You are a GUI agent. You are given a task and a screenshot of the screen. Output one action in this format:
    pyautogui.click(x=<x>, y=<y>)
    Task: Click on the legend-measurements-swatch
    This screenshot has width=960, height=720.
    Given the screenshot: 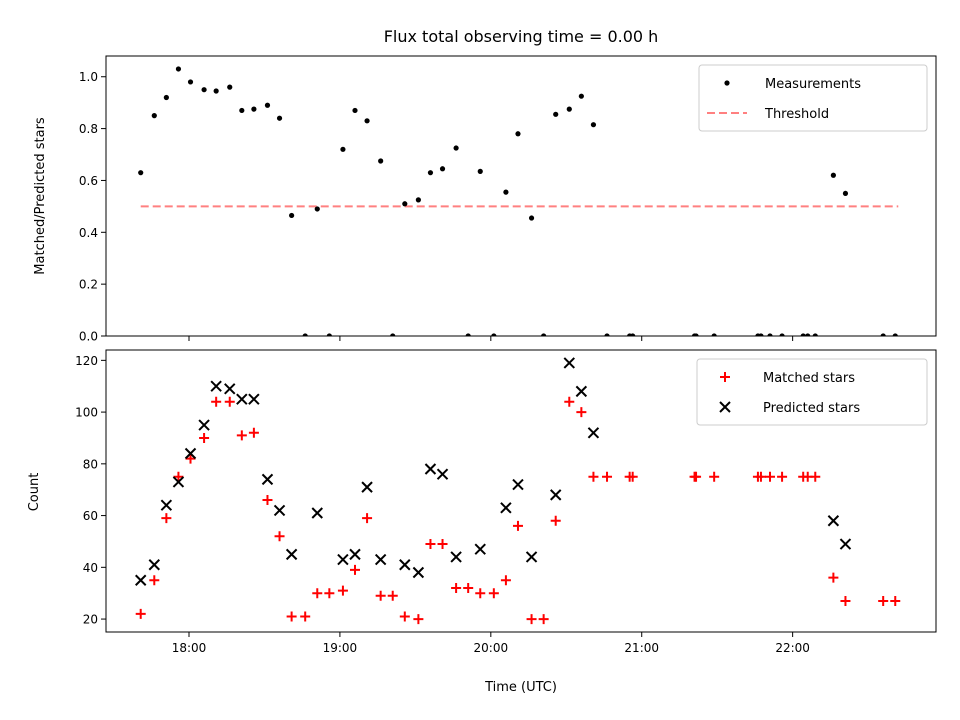 What is the action you would take?
    pyautogui.click(x=727, y=83)
    